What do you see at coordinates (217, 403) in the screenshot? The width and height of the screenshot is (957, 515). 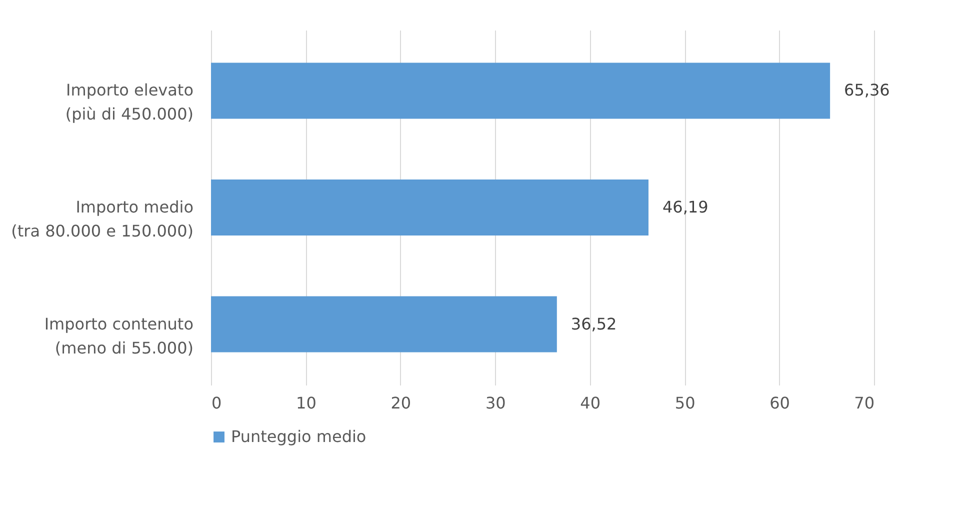 I see `x-tick-label: 0` at bounding box center [217, 403].